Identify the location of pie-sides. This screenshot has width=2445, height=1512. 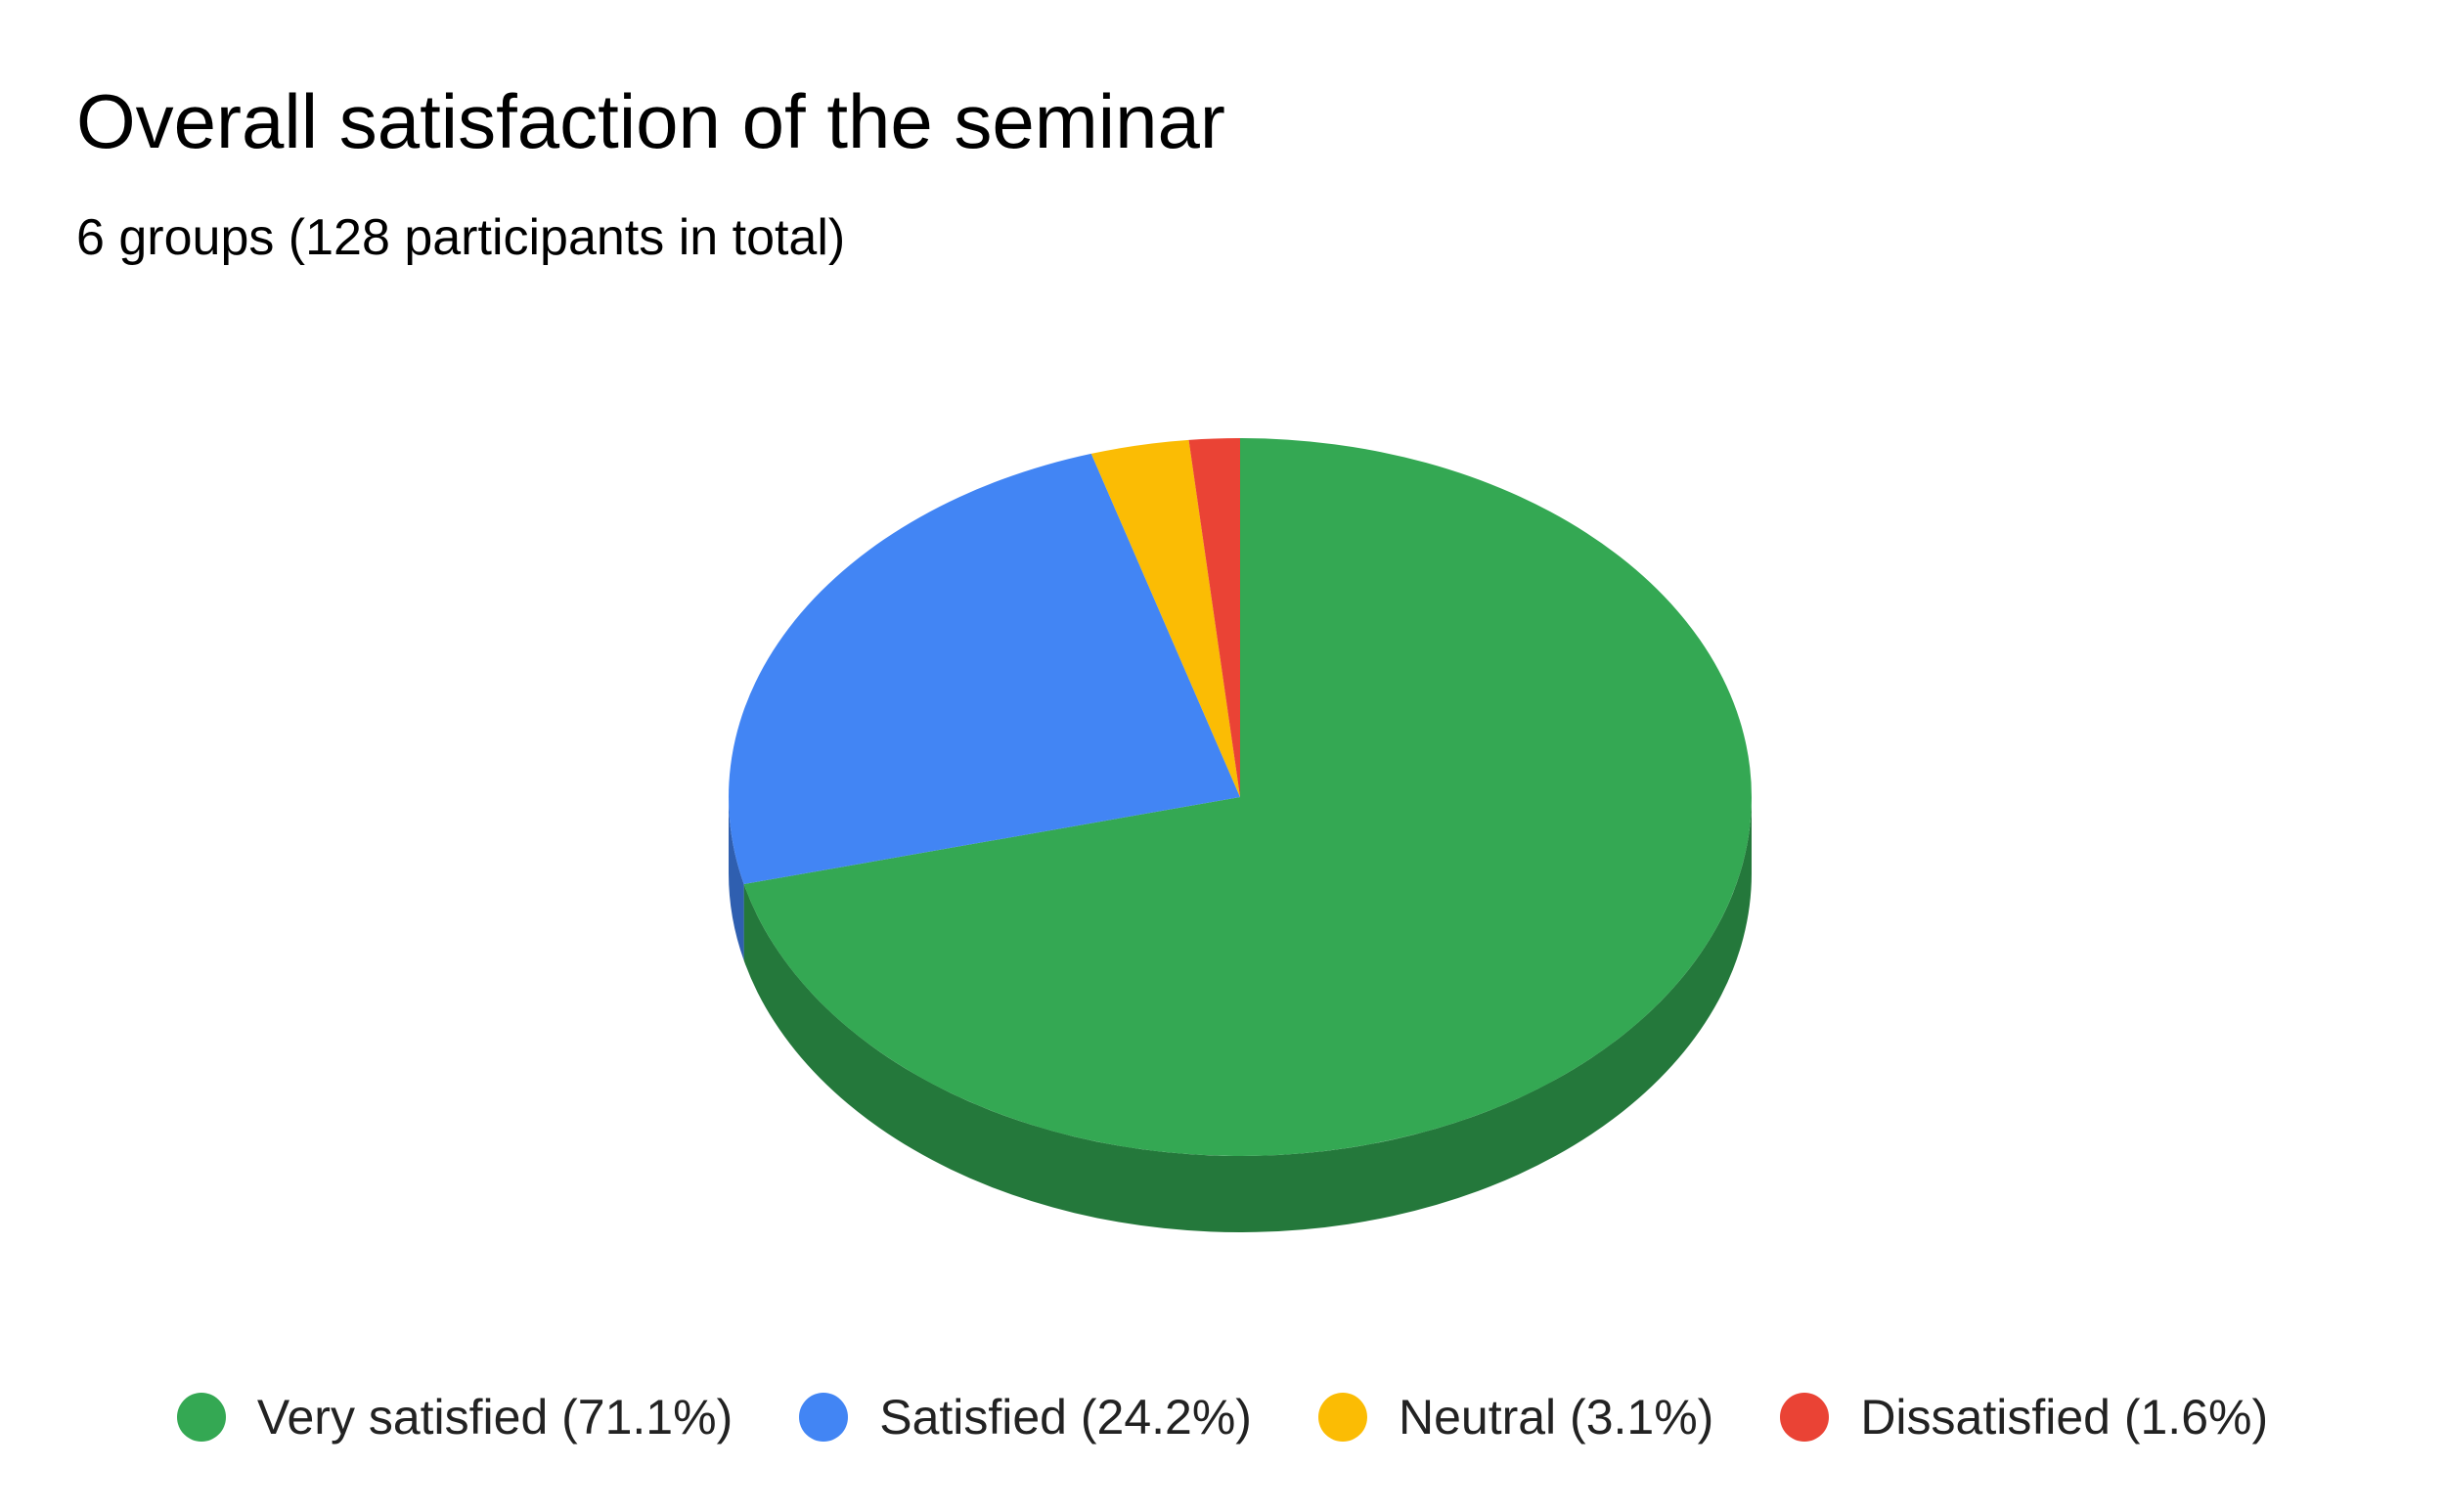
(1241, 1014).